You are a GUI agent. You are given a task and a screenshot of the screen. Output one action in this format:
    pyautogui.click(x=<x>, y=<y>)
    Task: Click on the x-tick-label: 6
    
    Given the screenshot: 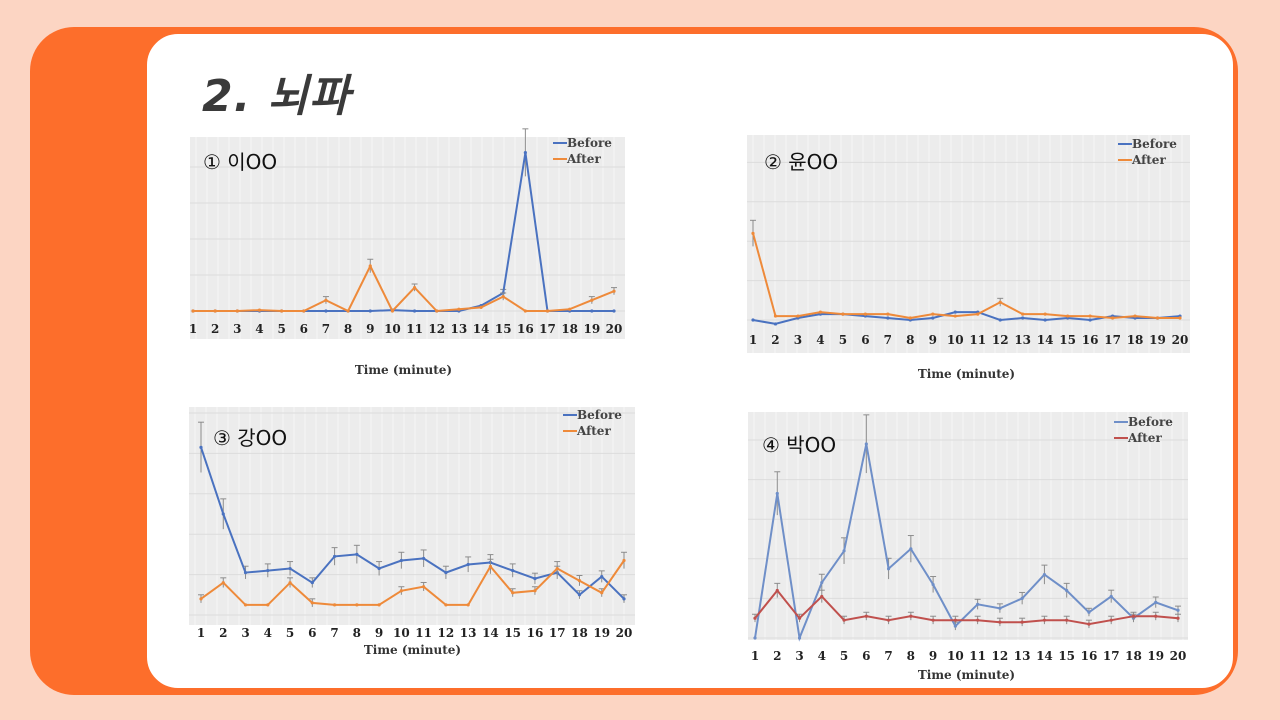 What is the action you would take?
    pyautogui.click(x=304, y=329)
    